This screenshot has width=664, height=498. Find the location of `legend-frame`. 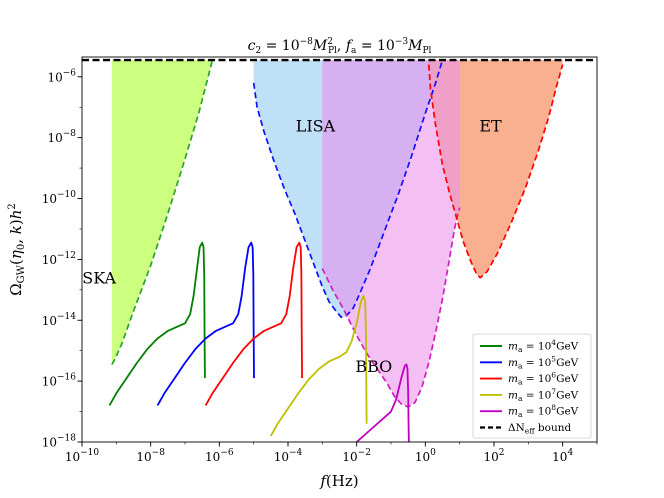

legend-frame is located at coordinates (532, 386).